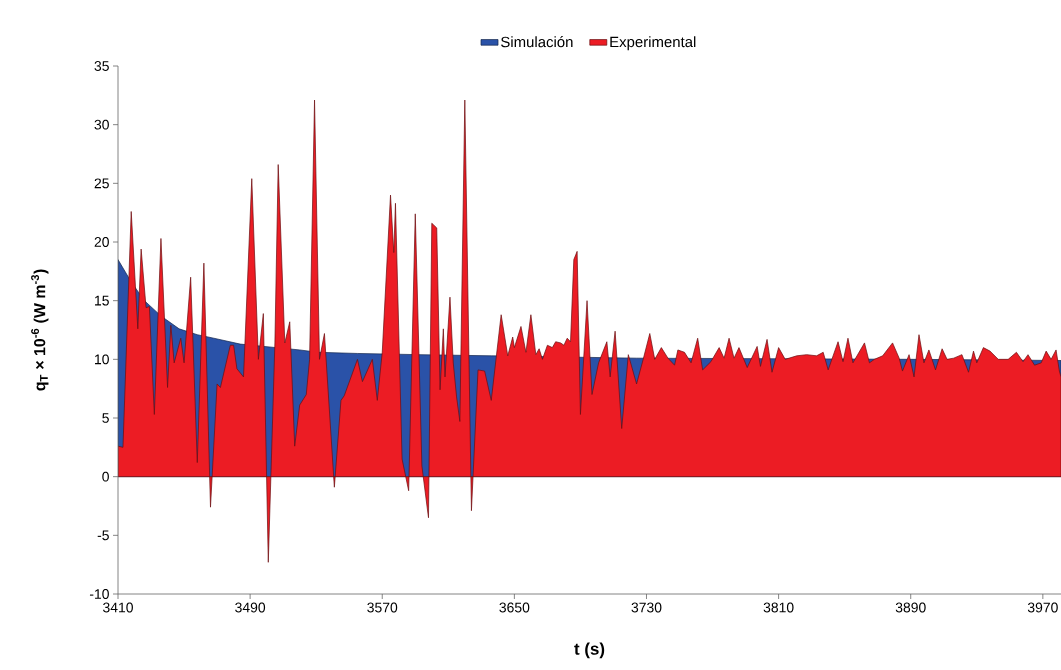 This screenshot has height=670, width=1061. Describe the element at coordinates (653, 43) in the screenshot. I see `legend-label: Experimental` at that location.